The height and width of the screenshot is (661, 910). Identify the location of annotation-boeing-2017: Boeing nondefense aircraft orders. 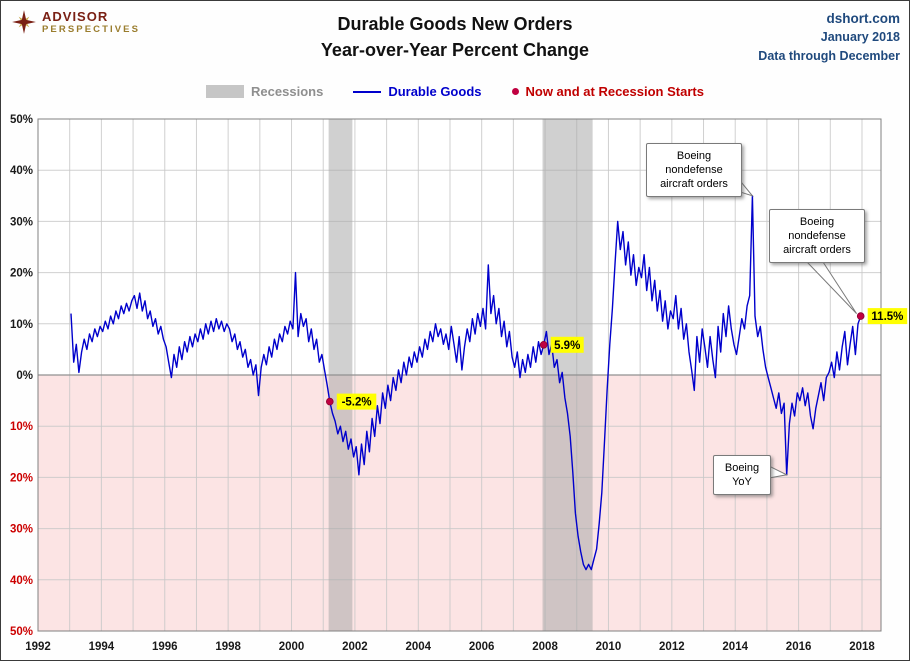
(817, 236).